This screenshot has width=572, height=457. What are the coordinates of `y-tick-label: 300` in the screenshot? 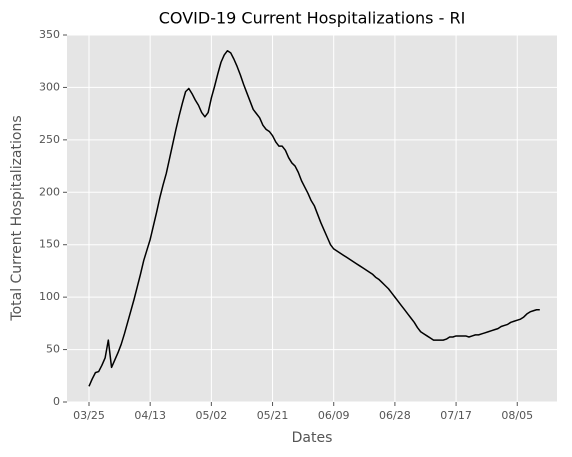 It's located at (49, 86).